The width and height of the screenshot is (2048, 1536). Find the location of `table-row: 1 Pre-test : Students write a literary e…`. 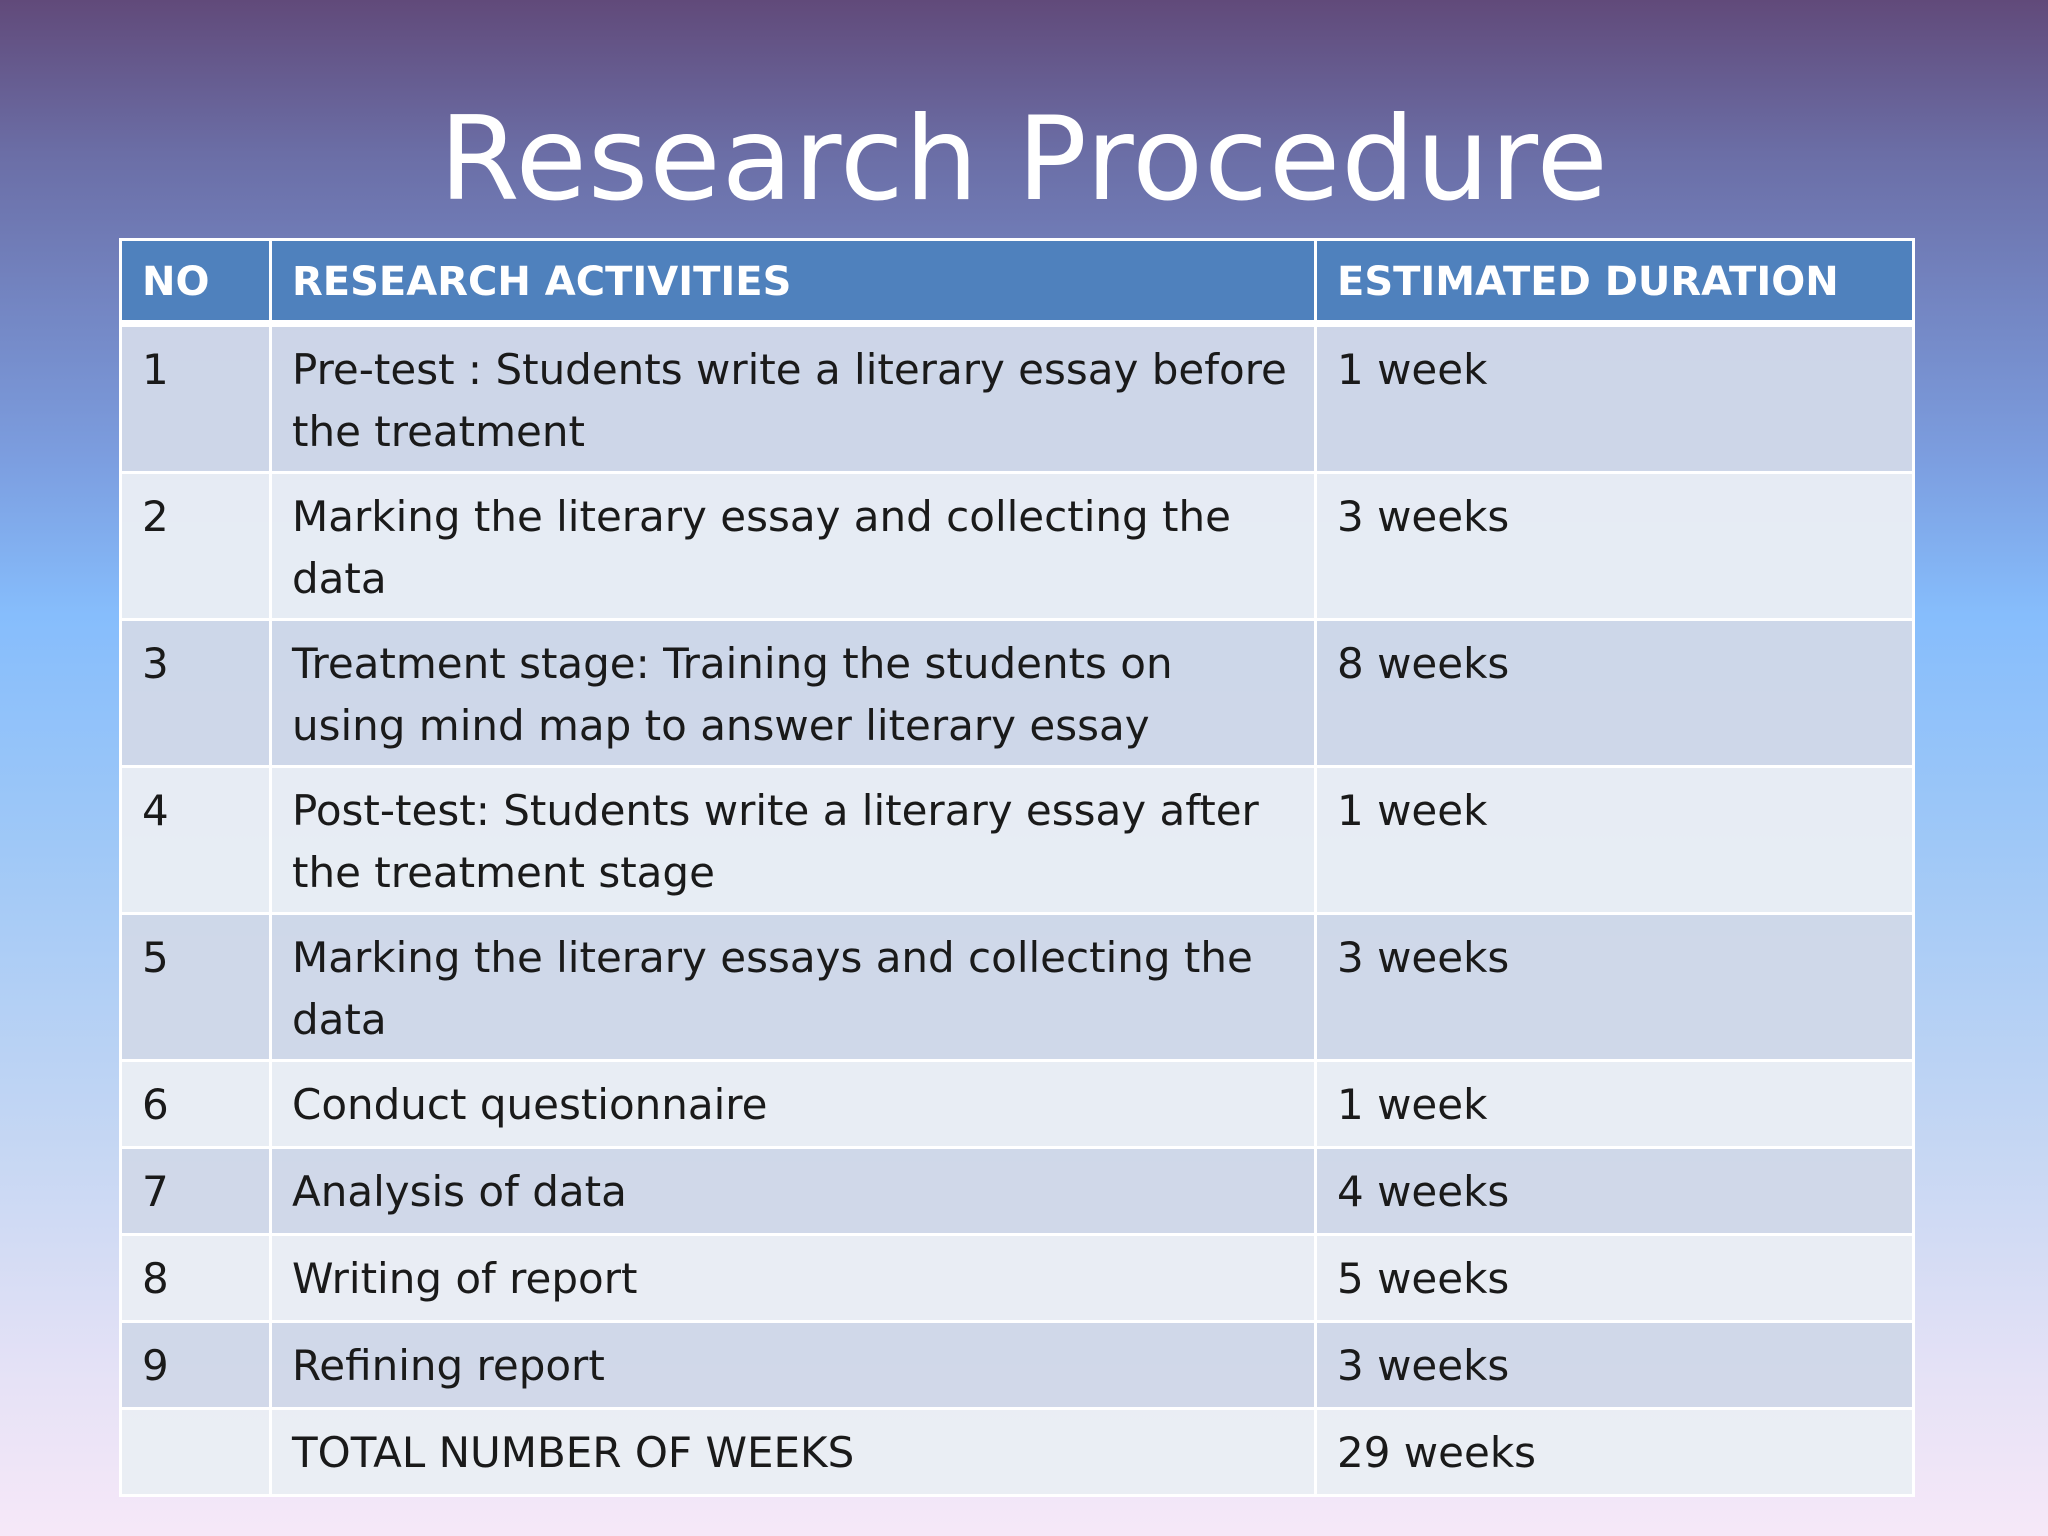

table-row: 1 Pre-test : Students write a literary e… is located at coordinates (1017, 398).